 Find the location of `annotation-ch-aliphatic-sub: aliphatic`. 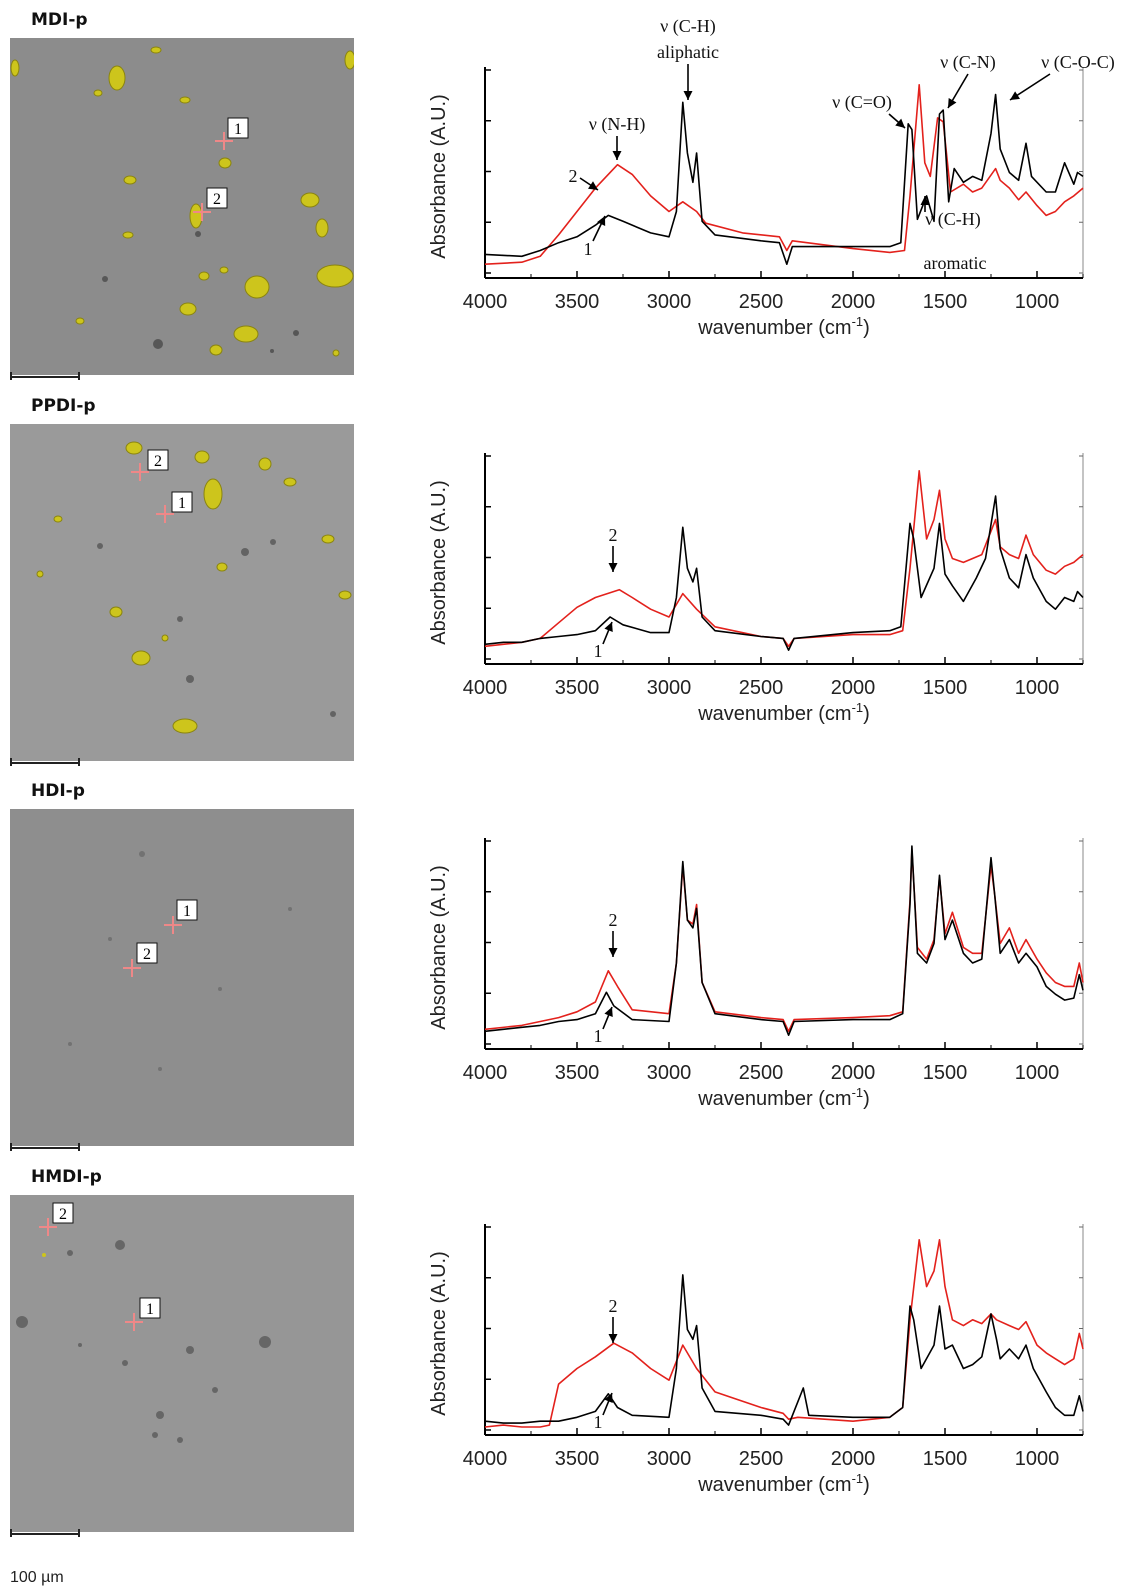

annotation-ch-aliphatic-sub: aliphatic is located at coordinates (688, 52).